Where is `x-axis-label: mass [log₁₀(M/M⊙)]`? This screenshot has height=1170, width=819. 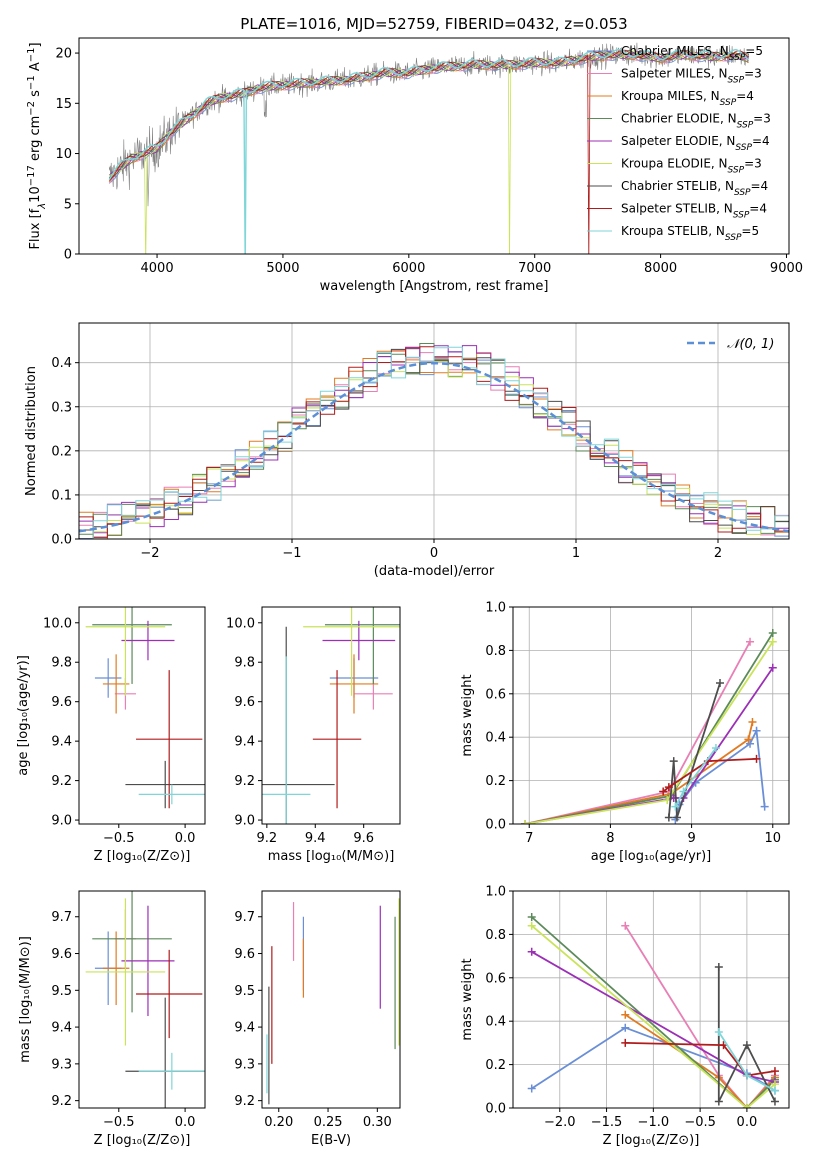 x-axis-label: mass [log₁₀(M/M⊙)] is located at coordinates (331, 856).